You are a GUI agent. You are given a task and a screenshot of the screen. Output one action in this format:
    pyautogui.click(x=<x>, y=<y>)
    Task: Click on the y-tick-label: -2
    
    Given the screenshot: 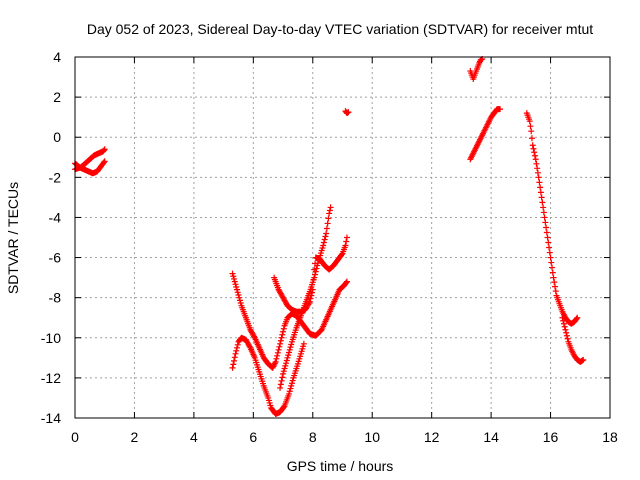 What is the action you would take?
    pyautogui.click(x=55, y=177)
    